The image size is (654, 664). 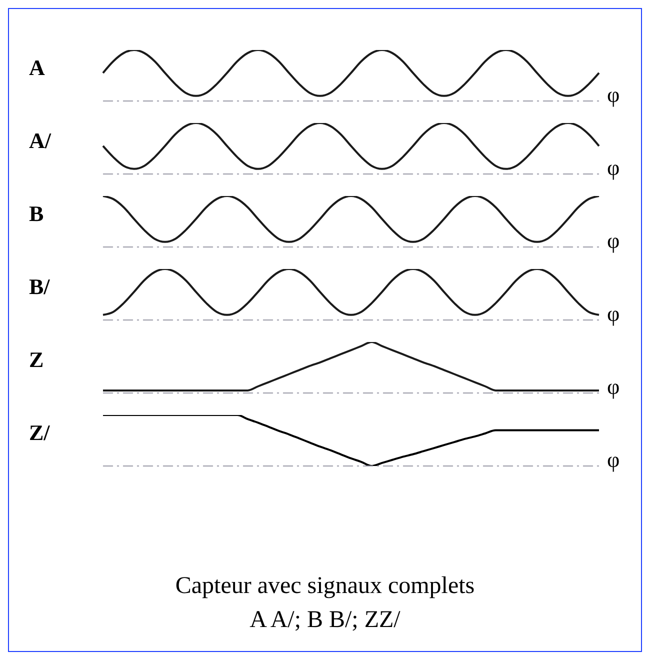 What do you see at coordinates (39, 433) in the screenshot?
I see `y-axis-title: Z/` at bounding box center [39, 433].